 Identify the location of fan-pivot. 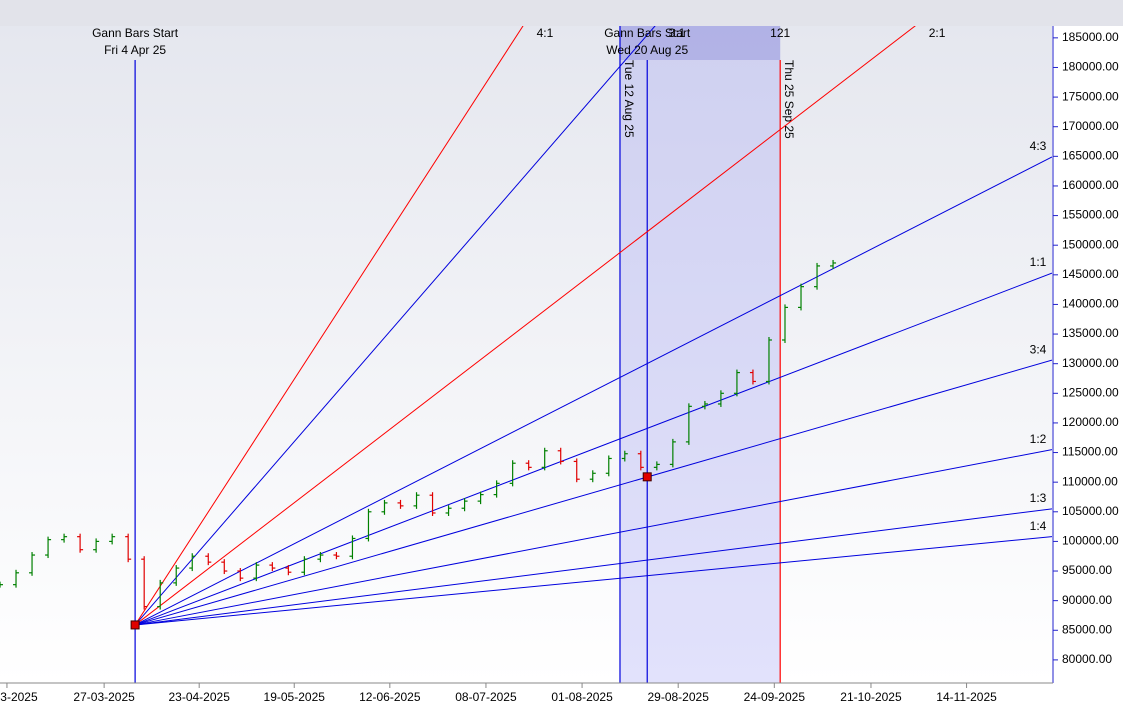
(647, 477).